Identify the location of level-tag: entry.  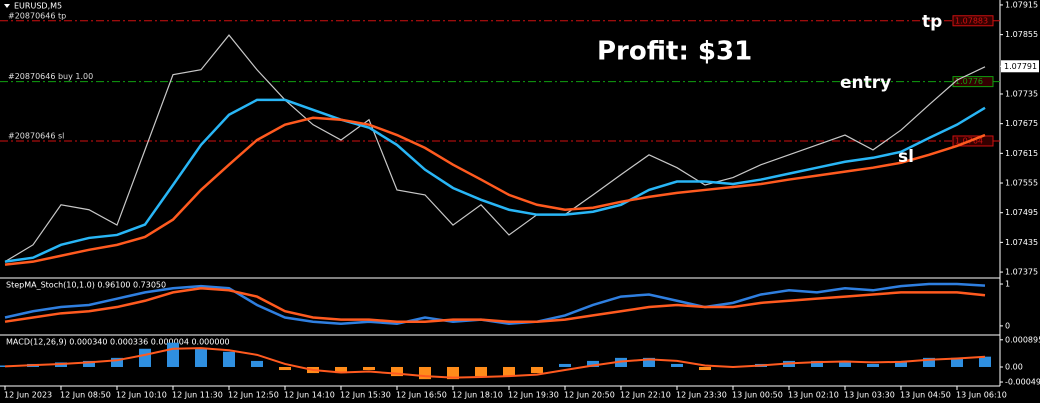
(865, 83).